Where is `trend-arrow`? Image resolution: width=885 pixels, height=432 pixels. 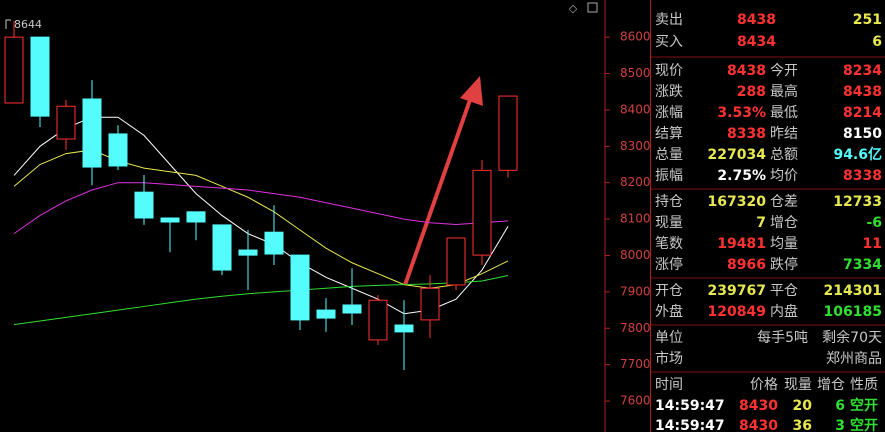 trend-arrow is located at coordinates (437, 192).